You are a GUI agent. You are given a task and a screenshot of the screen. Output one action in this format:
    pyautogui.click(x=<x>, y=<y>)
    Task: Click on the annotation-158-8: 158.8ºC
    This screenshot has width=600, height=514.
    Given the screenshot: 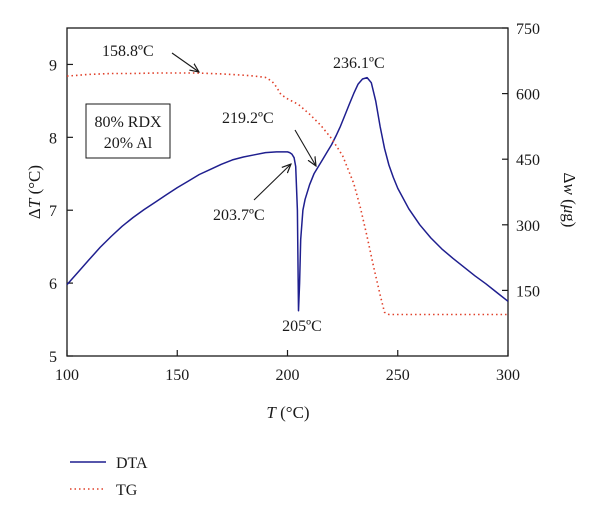 What is the action you would take?
    pyautogui.click(x=128, y=51)
    